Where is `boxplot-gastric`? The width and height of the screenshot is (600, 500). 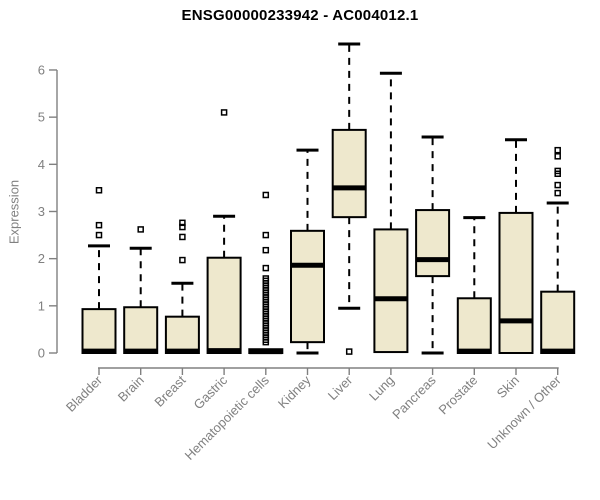
boxplot-gastric is located at coordinates (224, 232).